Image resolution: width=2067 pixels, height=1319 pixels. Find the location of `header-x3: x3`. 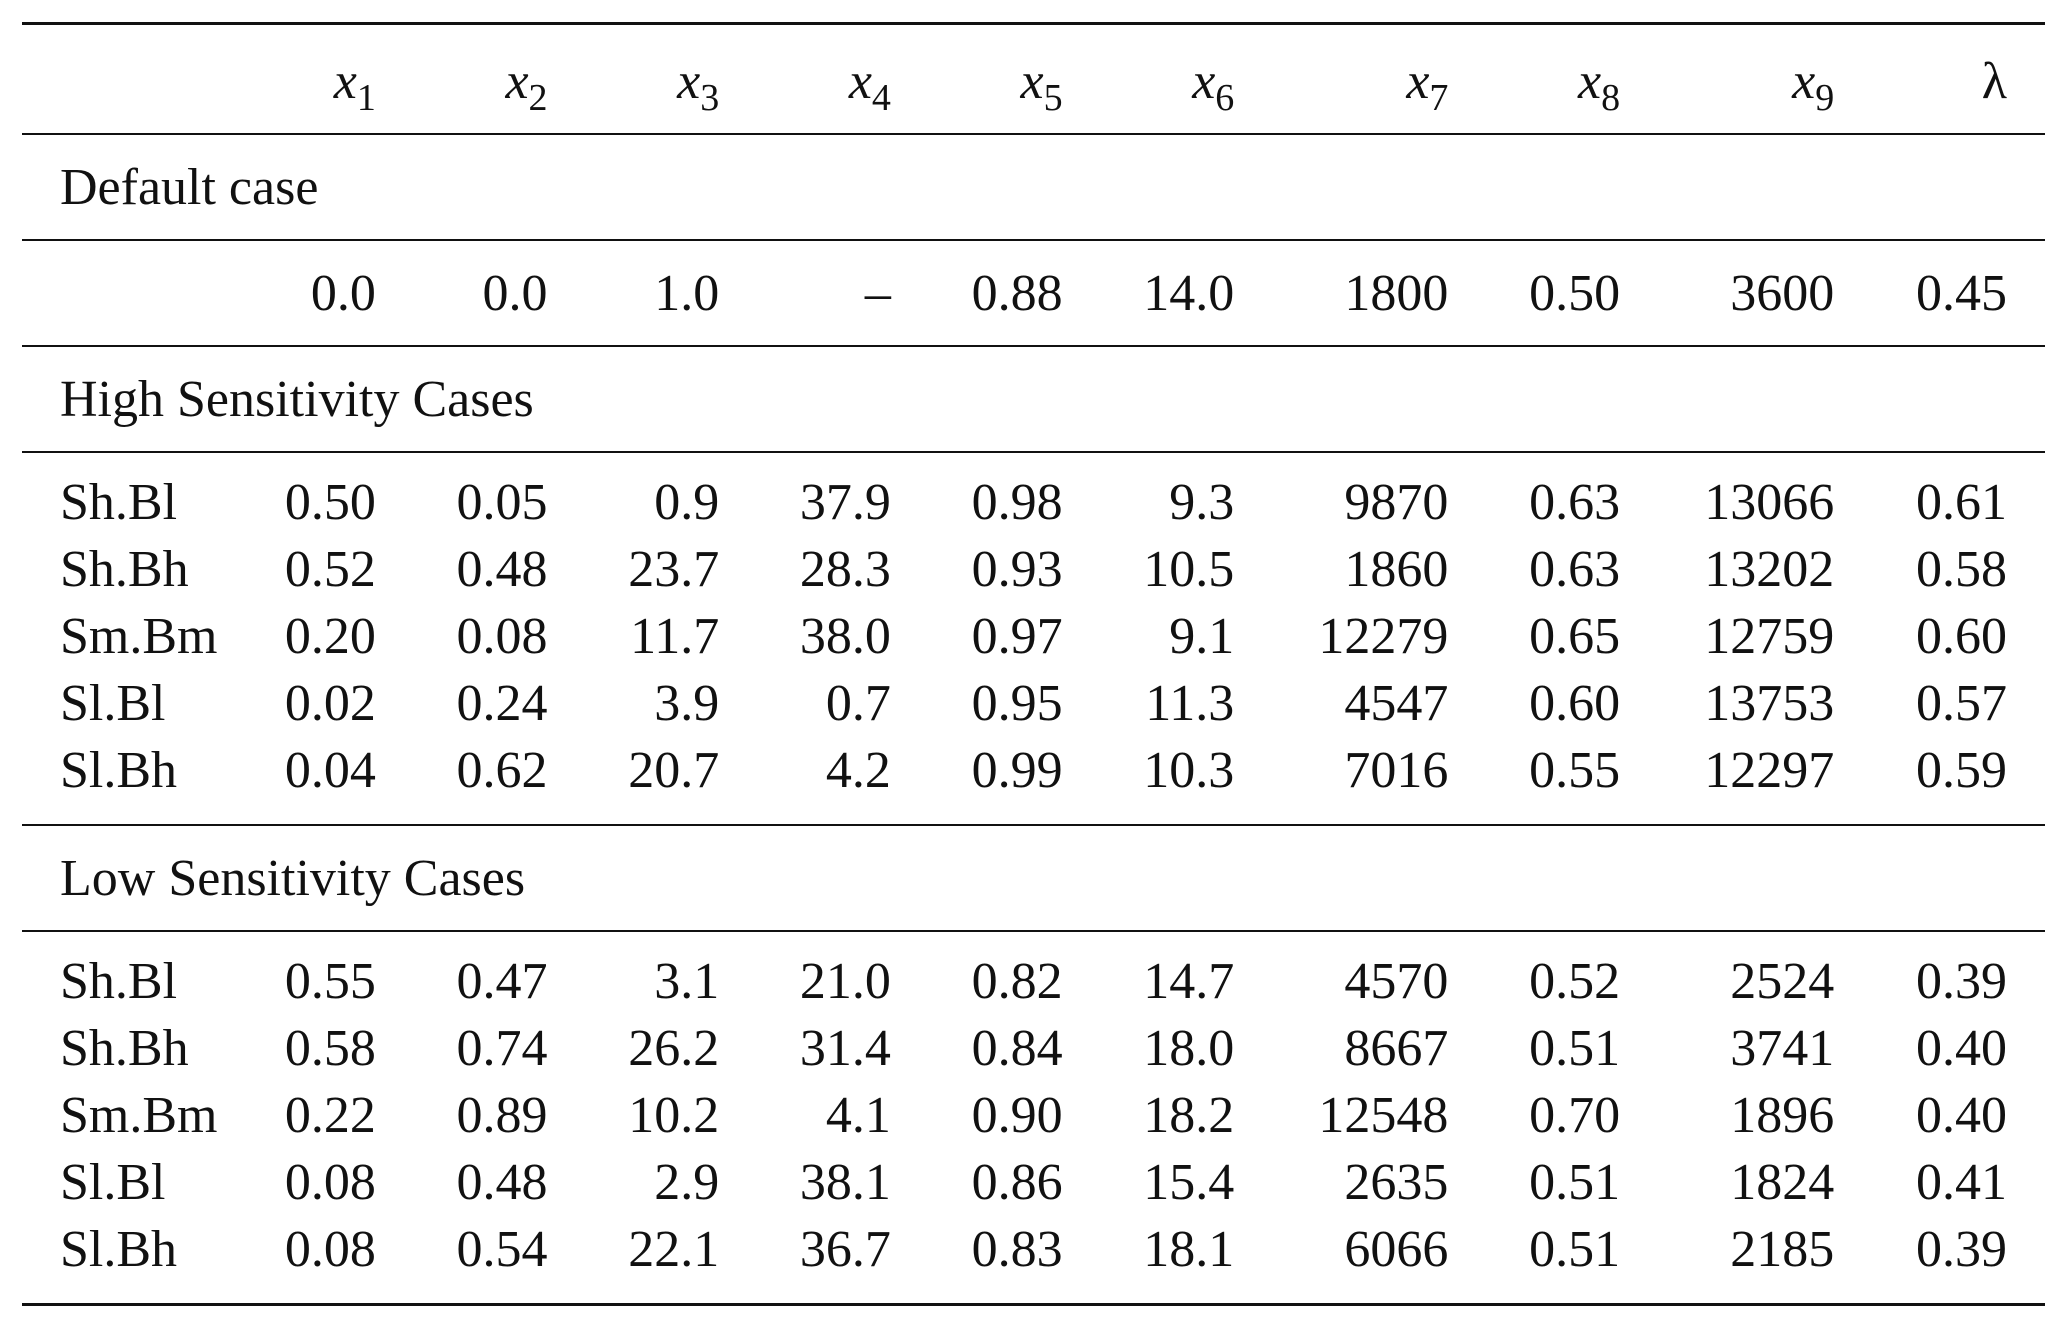

header-x3: x3 is located at coordinates (671, 78).